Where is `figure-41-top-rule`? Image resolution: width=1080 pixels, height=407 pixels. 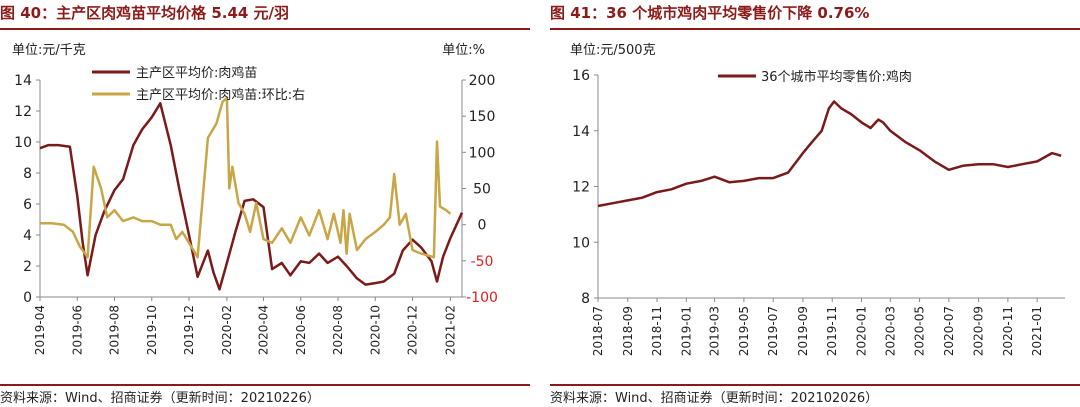 figure-41-top-rule is located at coordinates (815, 29).